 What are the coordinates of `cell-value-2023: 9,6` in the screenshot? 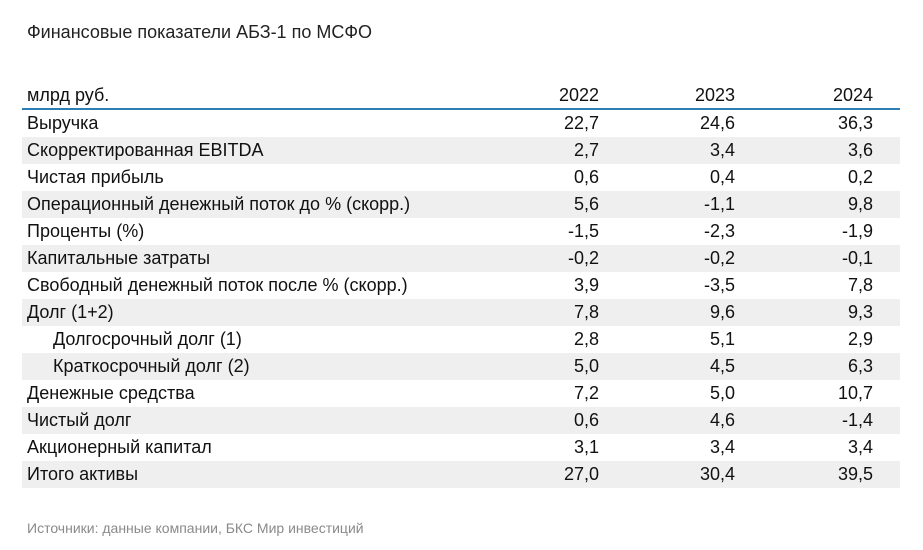 It's located at (667, 312).